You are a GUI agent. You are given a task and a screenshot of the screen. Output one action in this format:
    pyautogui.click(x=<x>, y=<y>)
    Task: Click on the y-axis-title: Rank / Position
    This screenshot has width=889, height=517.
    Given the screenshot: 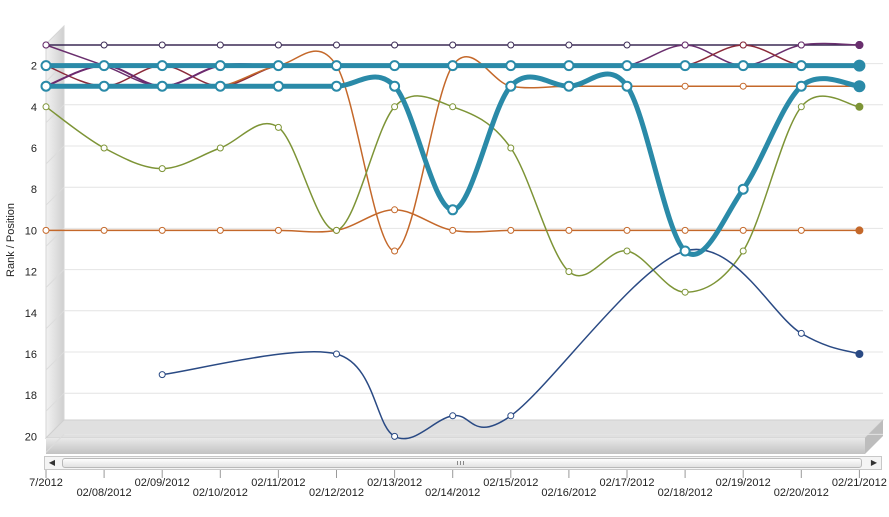 What is the action you would take?
    pyautogui.click(x=11, y=240)
    